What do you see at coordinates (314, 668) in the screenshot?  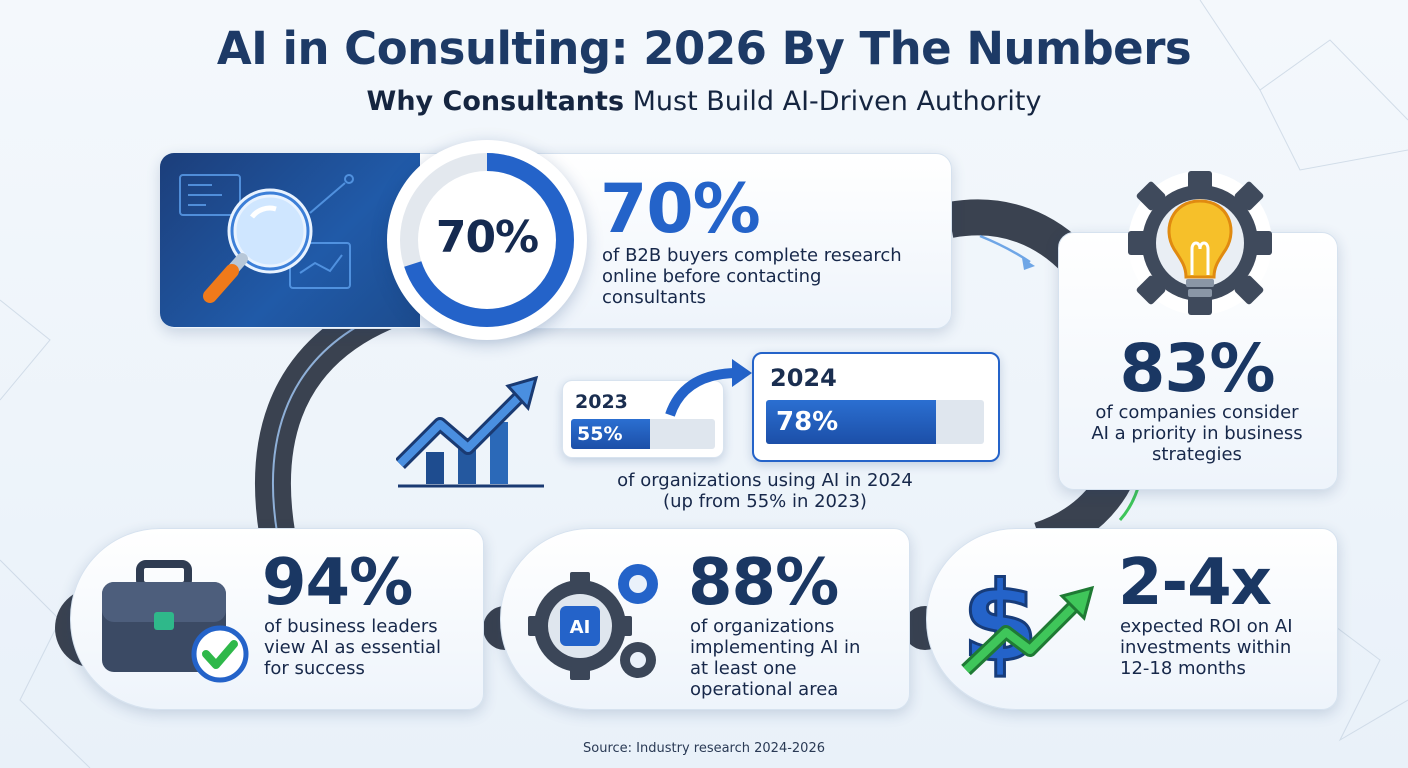 I see `leaders-desc-line: for success` at bounding box center [314, 668].